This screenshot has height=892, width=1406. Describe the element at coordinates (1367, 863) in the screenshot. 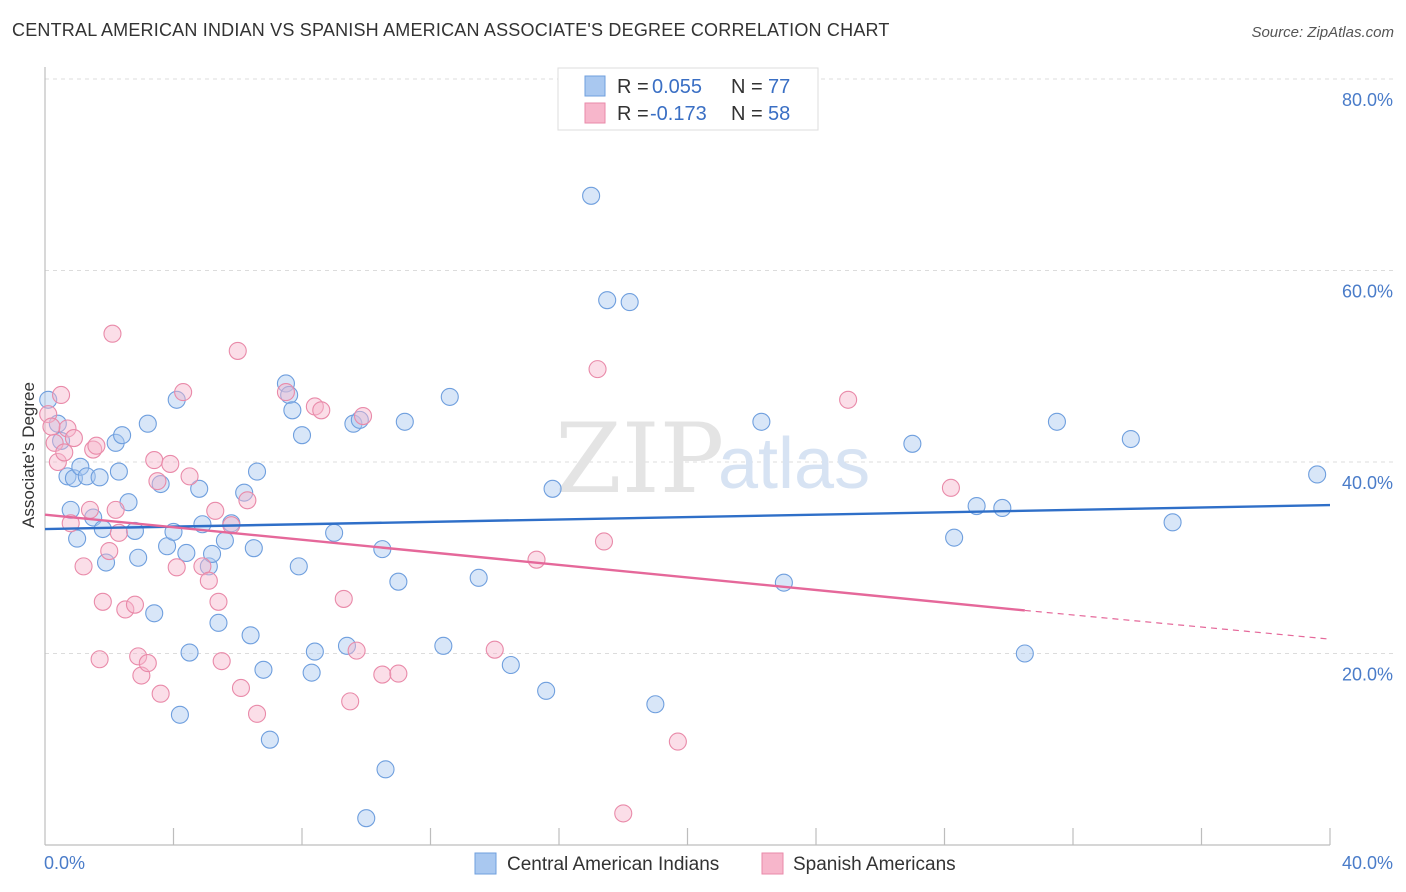

I see `x-tick-label-max: 40.0%` at that location.